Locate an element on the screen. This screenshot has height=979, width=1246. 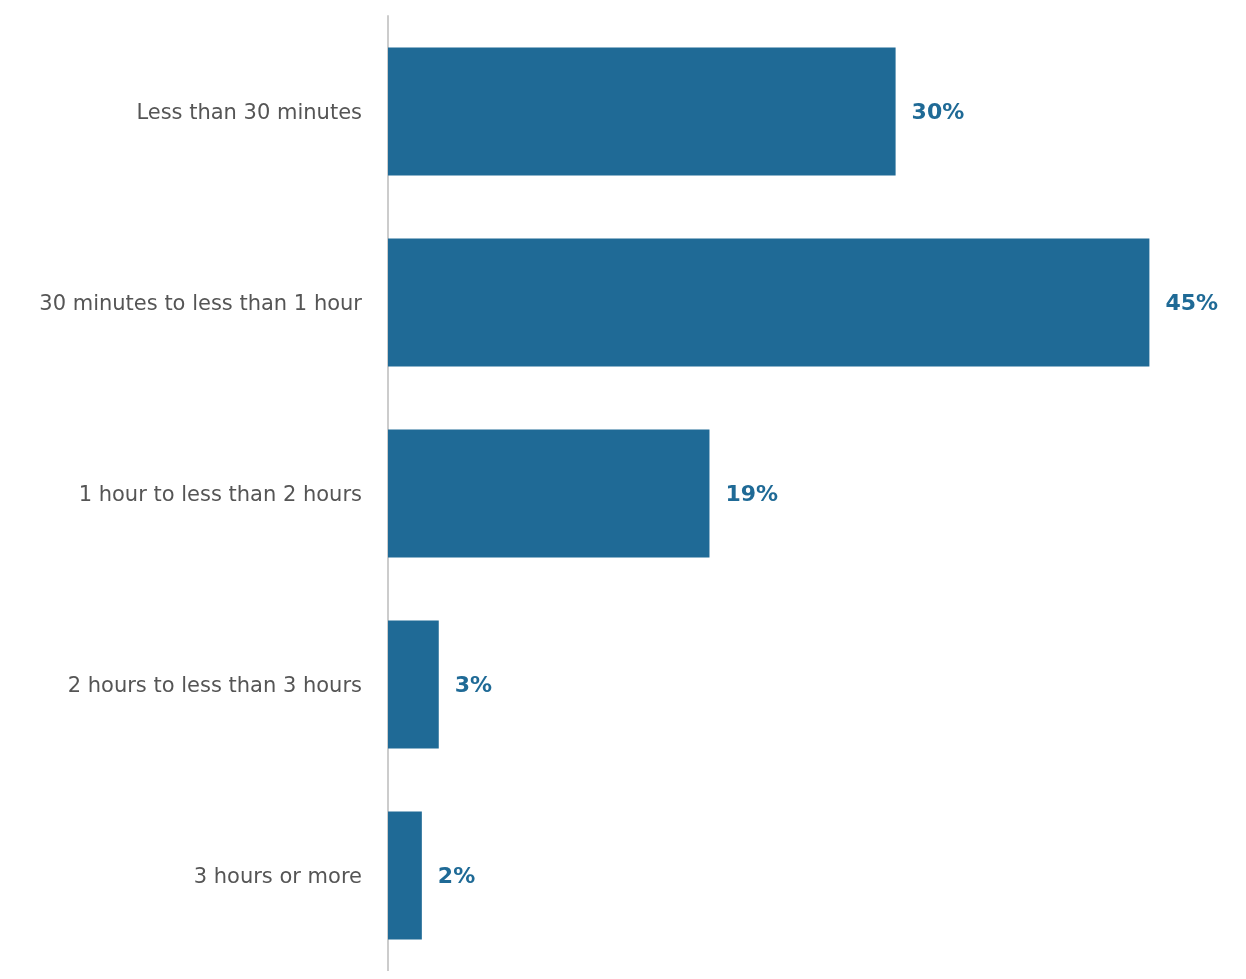
data-label: 30% is located at coordinates (938, 111).